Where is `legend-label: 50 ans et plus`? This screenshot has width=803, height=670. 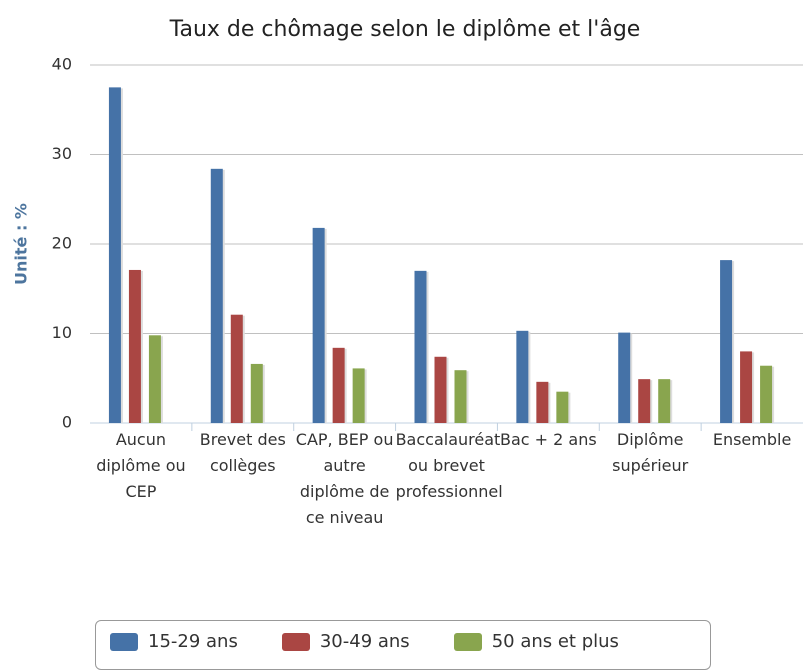 legend-label: 50 ans et plus is located at coordinates (555, 641).